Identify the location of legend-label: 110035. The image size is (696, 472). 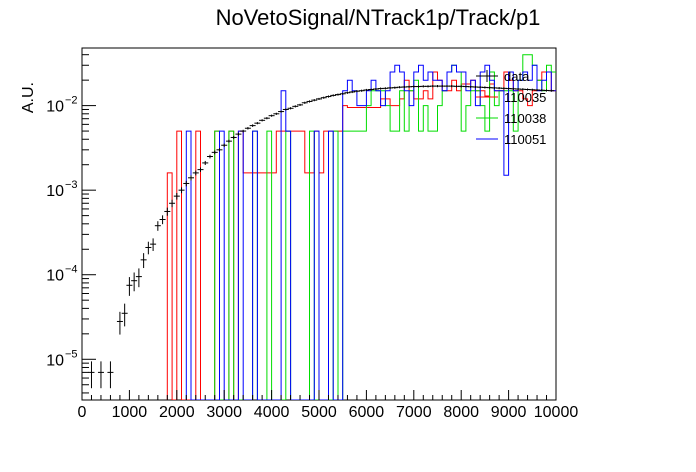
(525, 97).